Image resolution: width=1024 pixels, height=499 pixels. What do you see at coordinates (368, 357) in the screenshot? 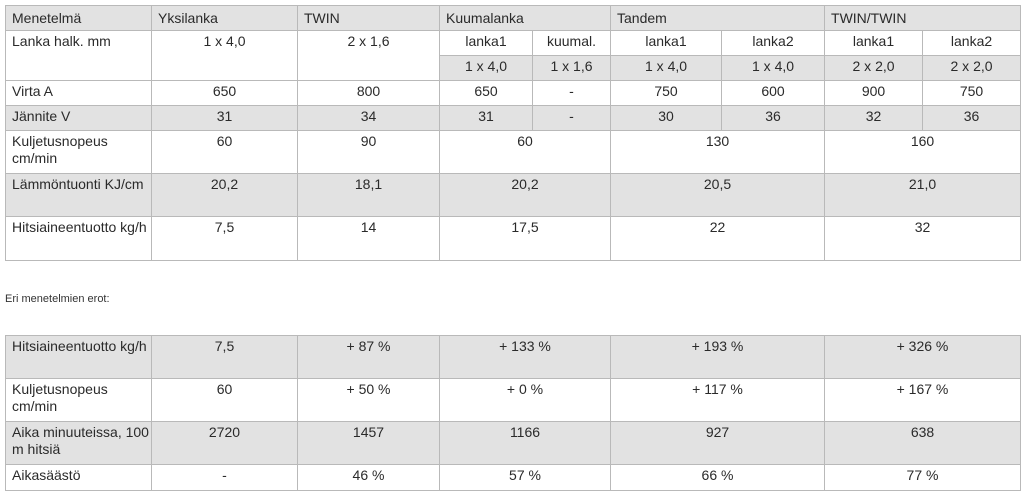
I see `comparison-value: + 87 %` at bounding box center [368, 357].